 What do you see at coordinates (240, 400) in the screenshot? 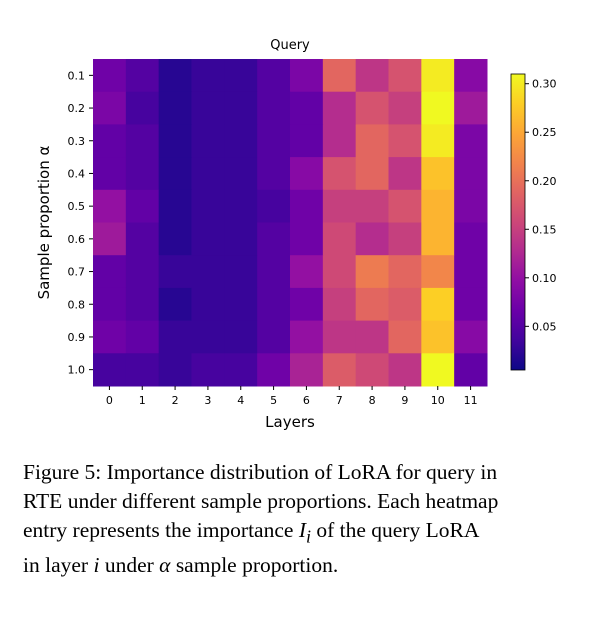
I see `x-tick-label: 4` at bounding box center [240, 400].